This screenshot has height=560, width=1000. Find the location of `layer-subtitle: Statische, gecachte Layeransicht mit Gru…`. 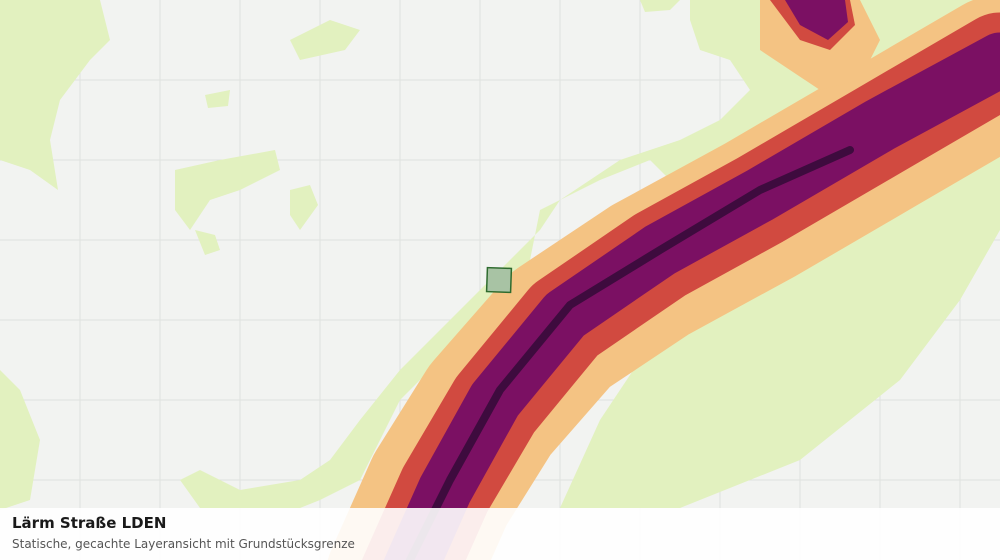

layer-subtitle: Statische, gecachte Layeransicht mit Gru… is located at coordinates (183, 544).